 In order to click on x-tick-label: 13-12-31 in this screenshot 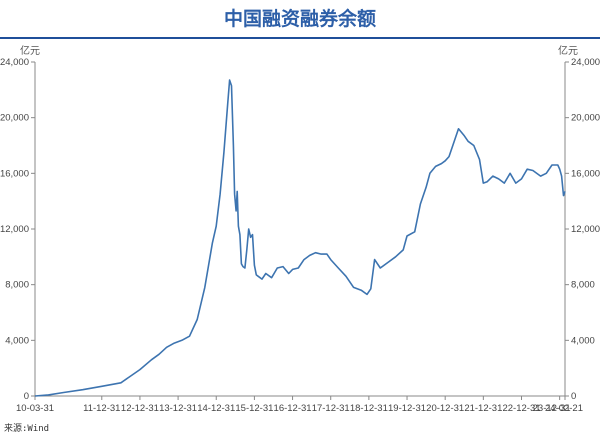, I will do `click(178, 408)`.